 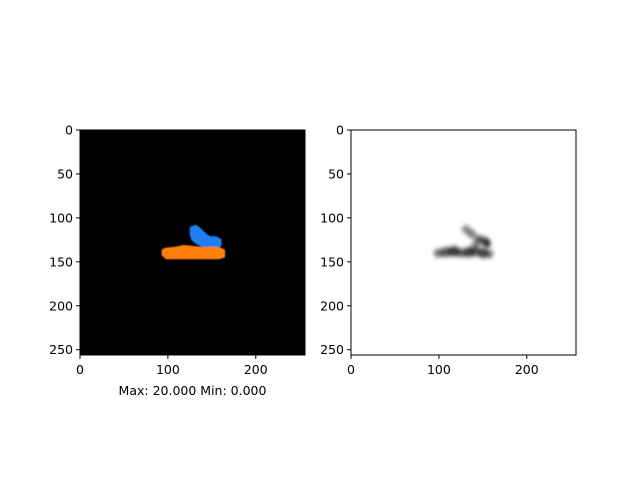 I want to click on density-x-axis: 0 100 200, so click(x=443, y=366).